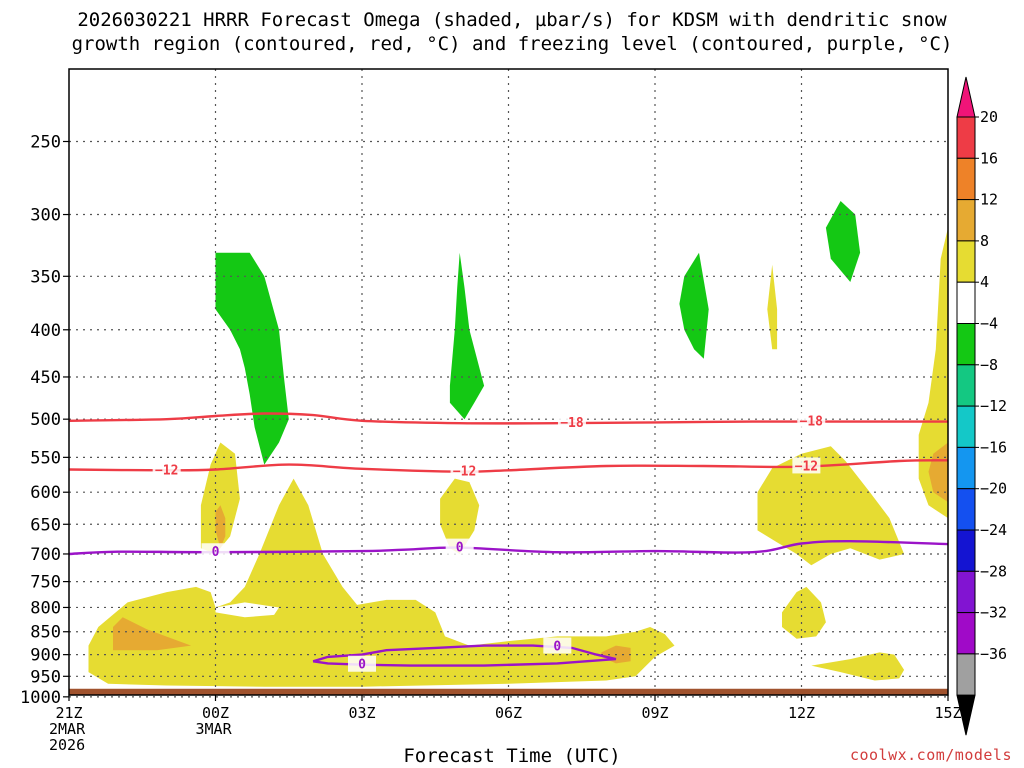 Image resolution: width=1024 pixels, height=768 pixels. Describe the element at coordinates (984, 241) in the screenshot. I see `colorbar-label-3: 8` at that location.